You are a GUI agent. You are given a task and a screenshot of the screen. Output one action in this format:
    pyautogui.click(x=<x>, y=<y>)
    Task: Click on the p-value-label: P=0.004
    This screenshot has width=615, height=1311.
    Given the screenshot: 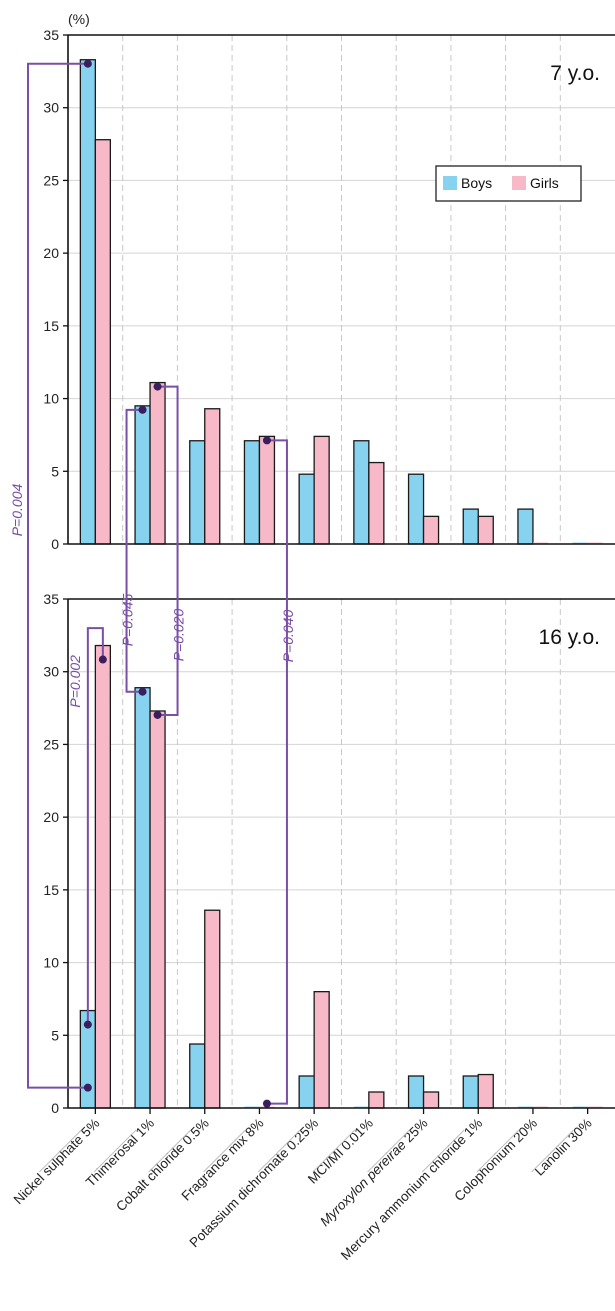 What is the action you would take?
    pyautogui.click(x=17, y=510)
    